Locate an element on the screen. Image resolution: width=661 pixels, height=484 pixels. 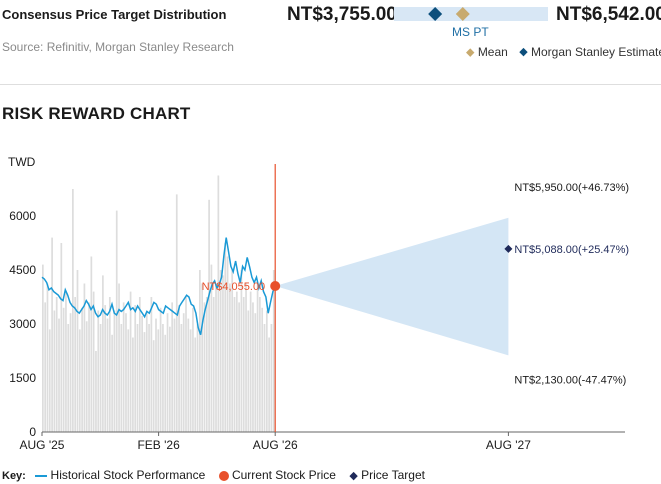
section-divider is located at coordinates (330, 84).